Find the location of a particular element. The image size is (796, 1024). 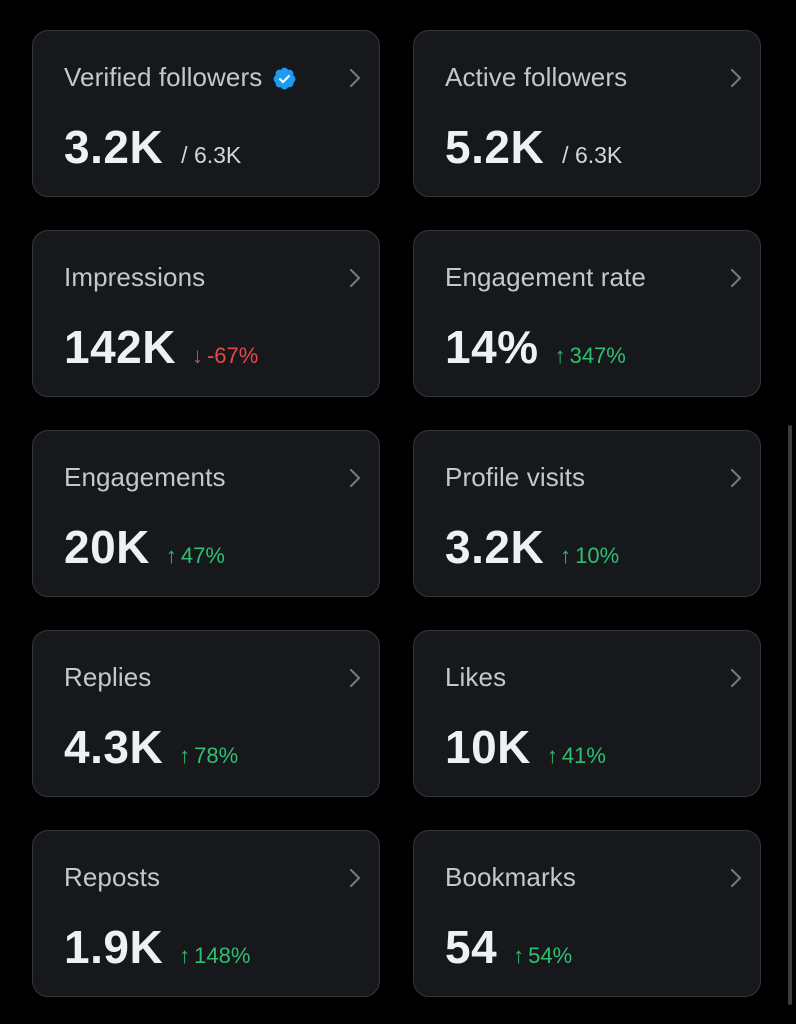

likes-card: Likes 10K ↑ 41% is located at coordinates (587, 713).